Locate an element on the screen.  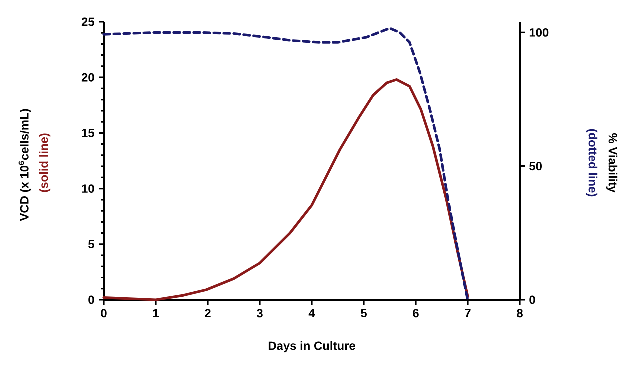
y2-tick-label: 100 is located at coordinates (539, 32).